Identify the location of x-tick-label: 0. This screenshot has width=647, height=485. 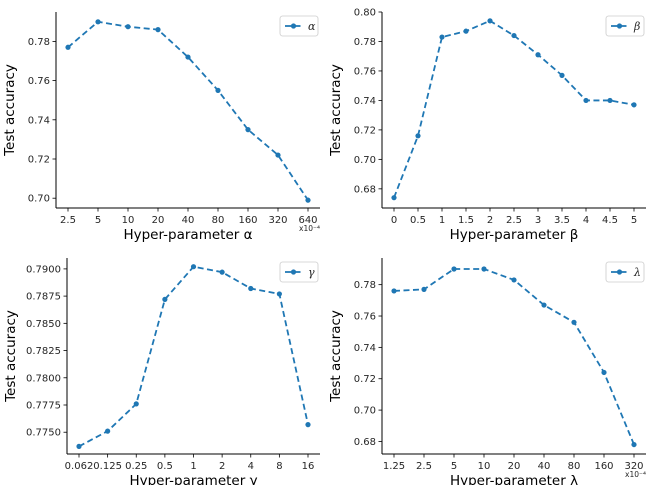
(394, 220).